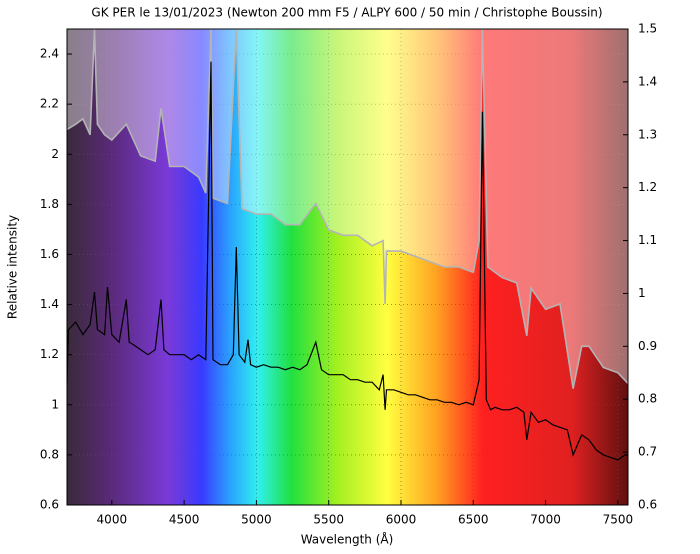  I want to click on y-tick-label: 1, so click(55, 404).